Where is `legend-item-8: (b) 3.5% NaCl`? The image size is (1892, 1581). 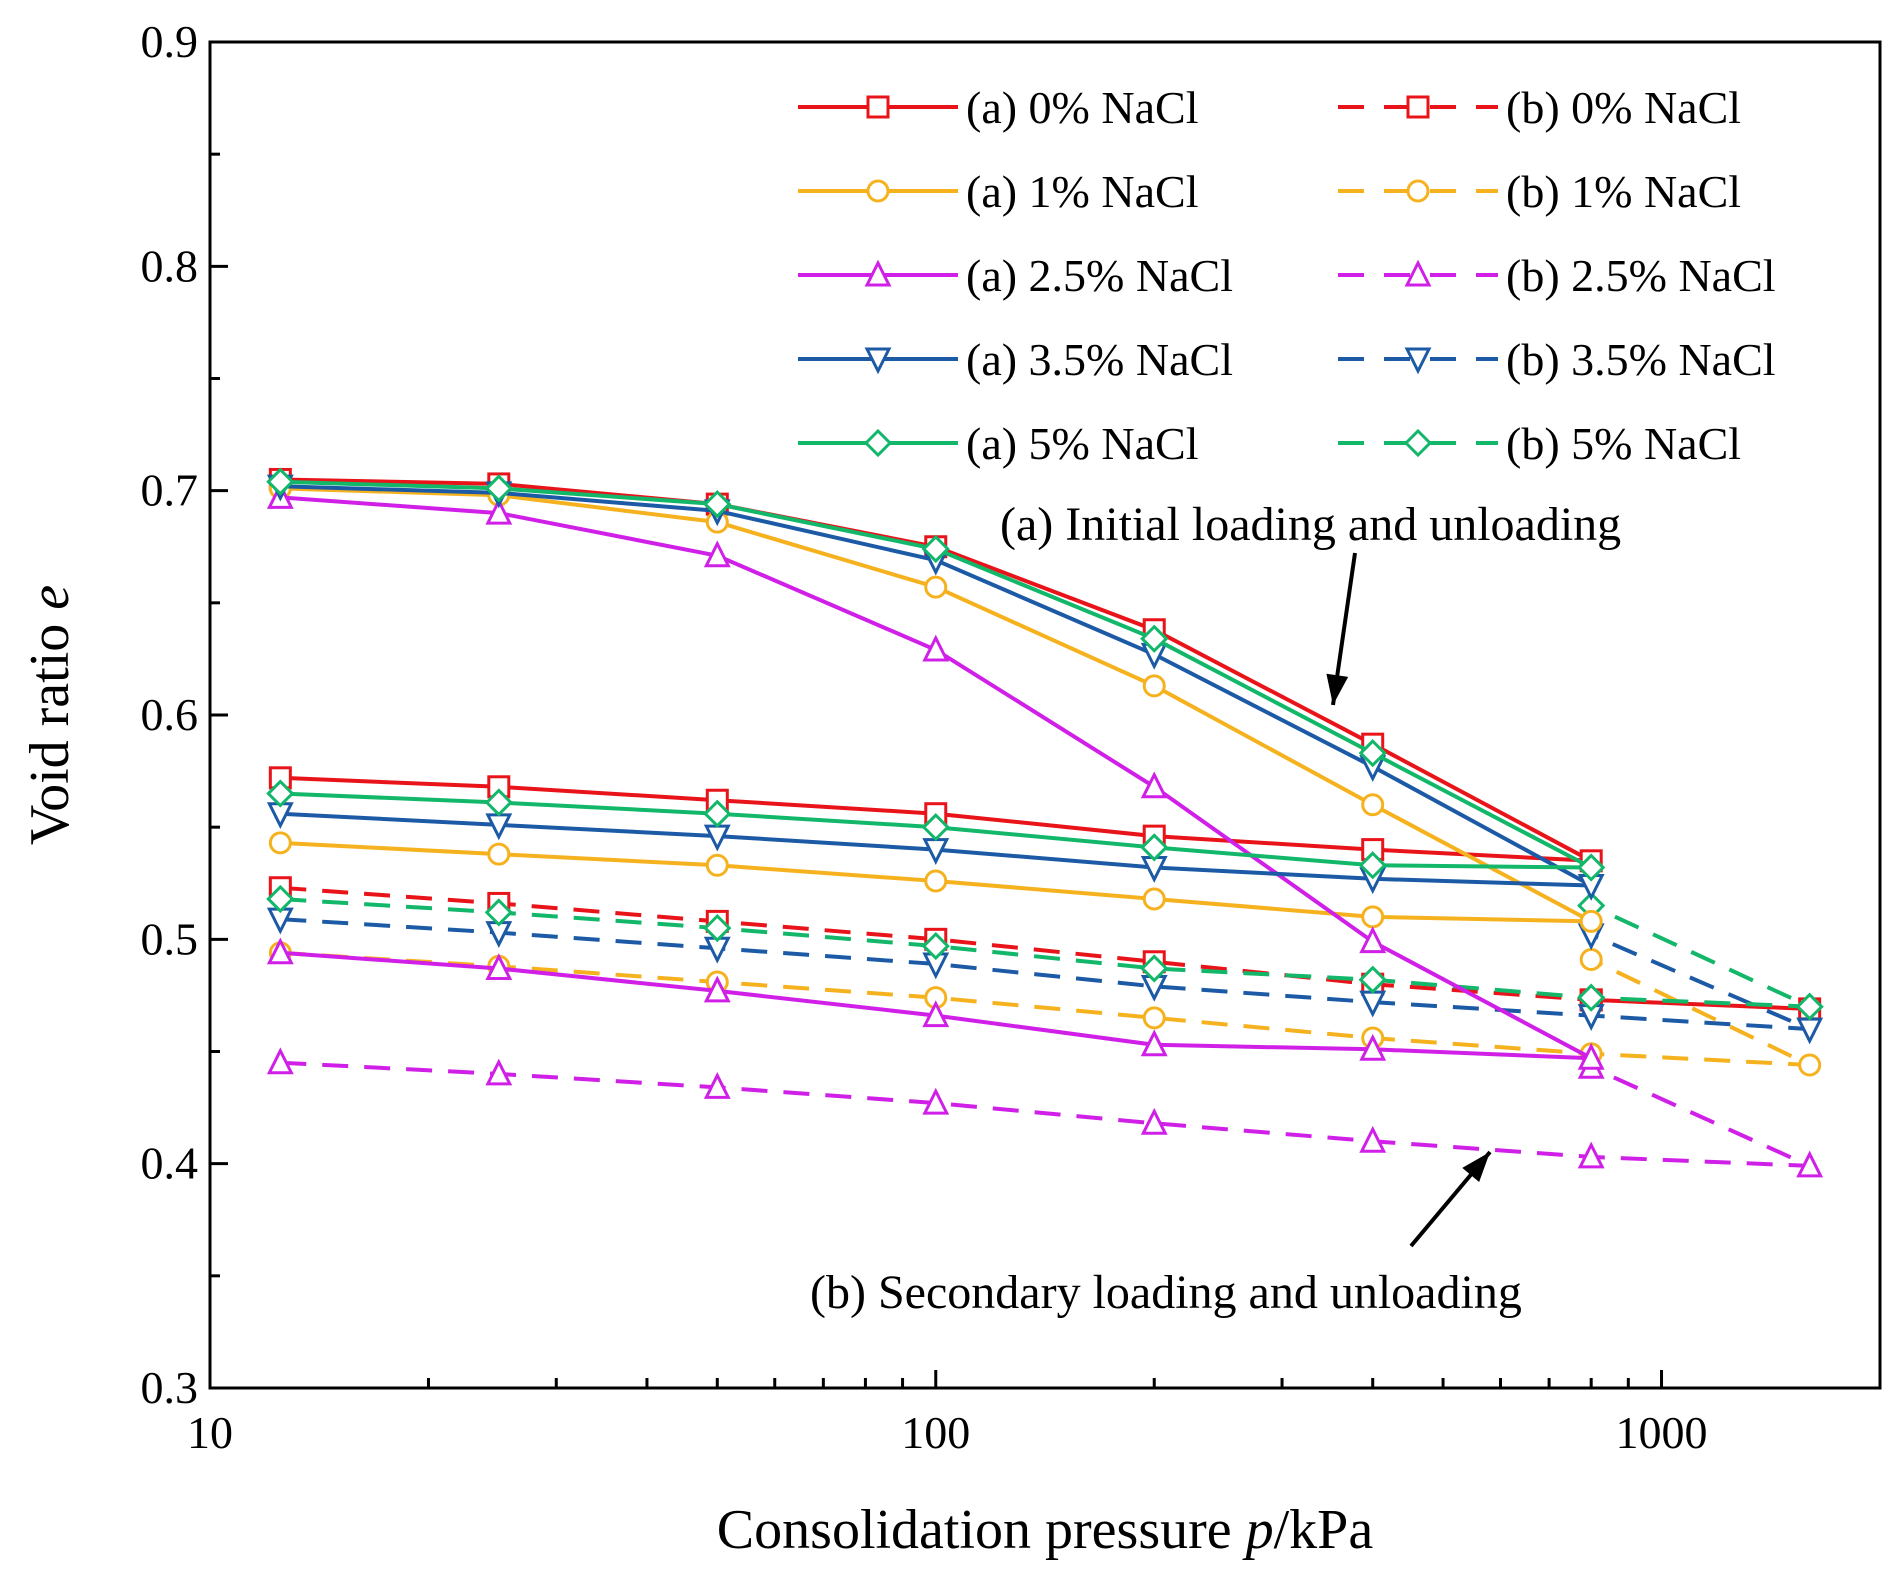 legend-item-8: (b) 3.5% NaCl is located at coordinates (1557, 359).